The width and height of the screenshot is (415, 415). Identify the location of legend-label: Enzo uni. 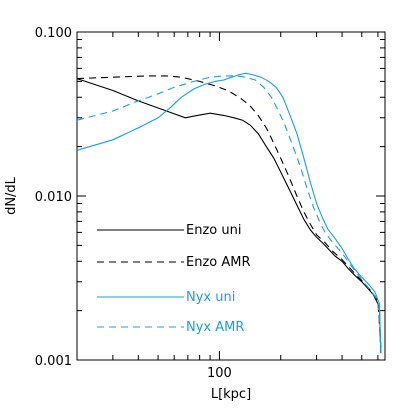
(213, 230).